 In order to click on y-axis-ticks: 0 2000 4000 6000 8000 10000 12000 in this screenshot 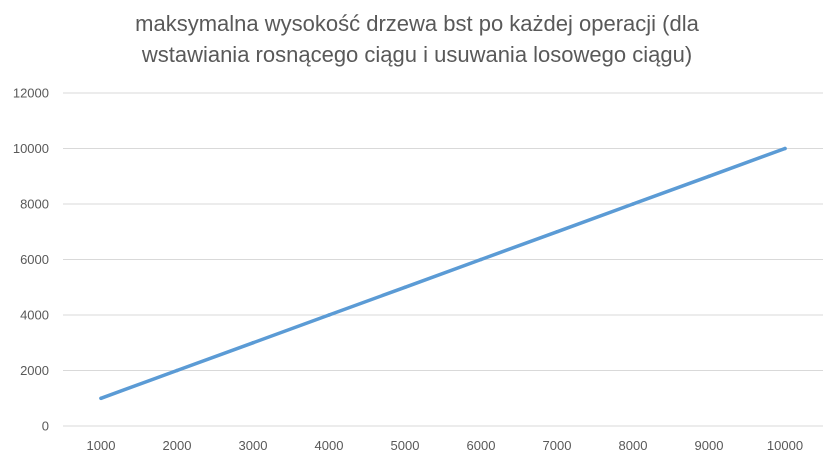, I will do `click(31, 260)`.